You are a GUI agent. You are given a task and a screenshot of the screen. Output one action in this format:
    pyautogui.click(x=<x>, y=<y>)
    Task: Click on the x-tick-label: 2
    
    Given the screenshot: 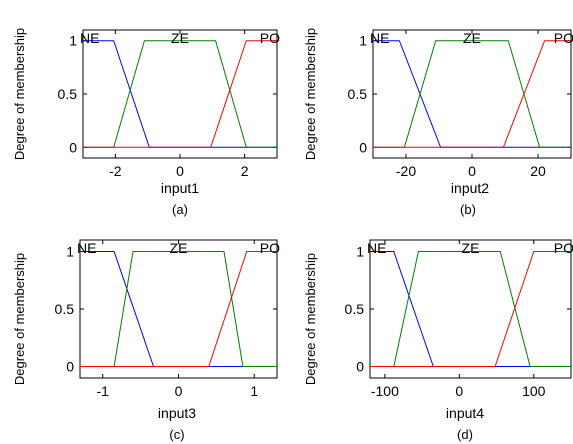 What is the action you would take?
    pyautogui.click(x=245, y=171)
    